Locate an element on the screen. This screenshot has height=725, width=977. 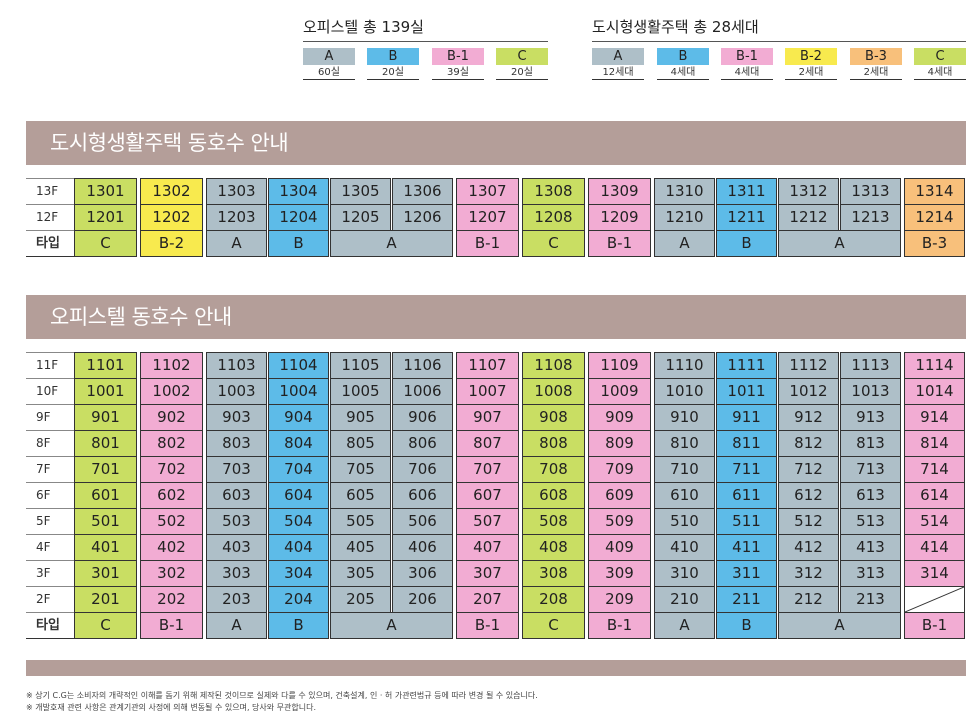
unit-cell: 708 is located at coordinates (553, 469).